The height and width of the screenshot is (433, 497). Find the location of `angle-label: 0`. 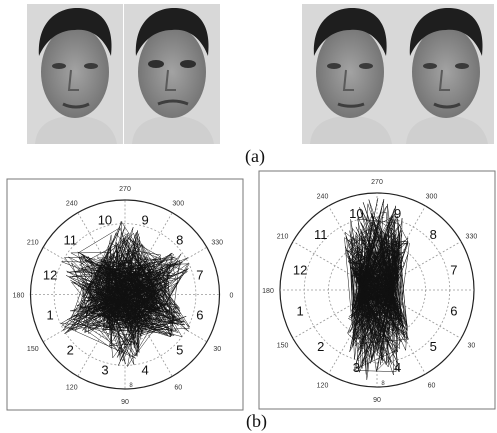

angle-label: 0 is located at coordinates (232, 296).